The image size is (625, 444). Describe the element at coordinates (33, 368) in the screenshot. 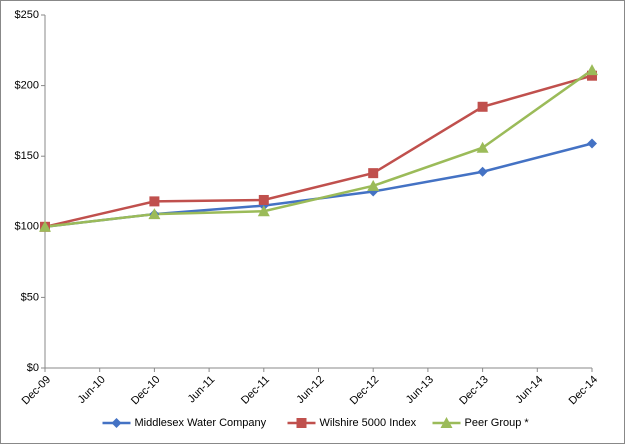

I see `y-tick-label: $0` at that location.